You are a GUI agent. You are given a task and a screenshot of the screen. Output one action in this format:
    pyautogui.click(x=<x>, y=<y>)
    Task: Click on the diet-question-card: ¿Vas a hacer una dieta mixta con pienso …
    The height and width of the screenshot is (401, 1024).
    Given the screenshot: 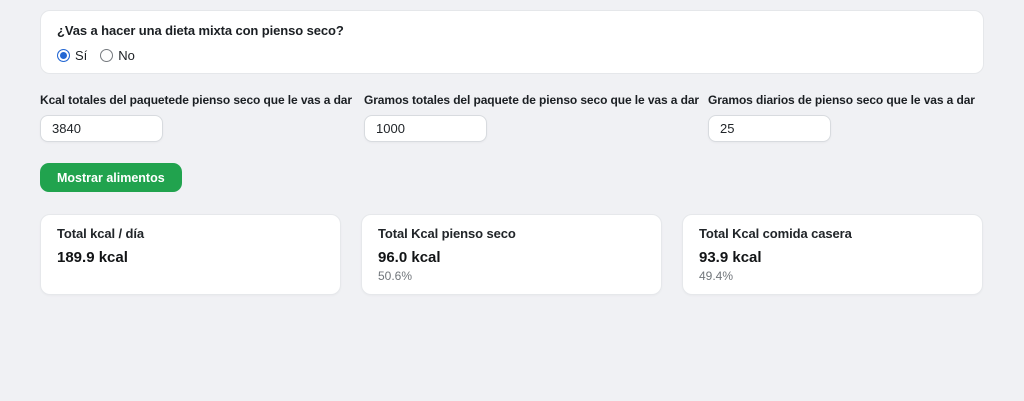 What is the action you would take?
    pyautogui.click(x=512, y=42)
    